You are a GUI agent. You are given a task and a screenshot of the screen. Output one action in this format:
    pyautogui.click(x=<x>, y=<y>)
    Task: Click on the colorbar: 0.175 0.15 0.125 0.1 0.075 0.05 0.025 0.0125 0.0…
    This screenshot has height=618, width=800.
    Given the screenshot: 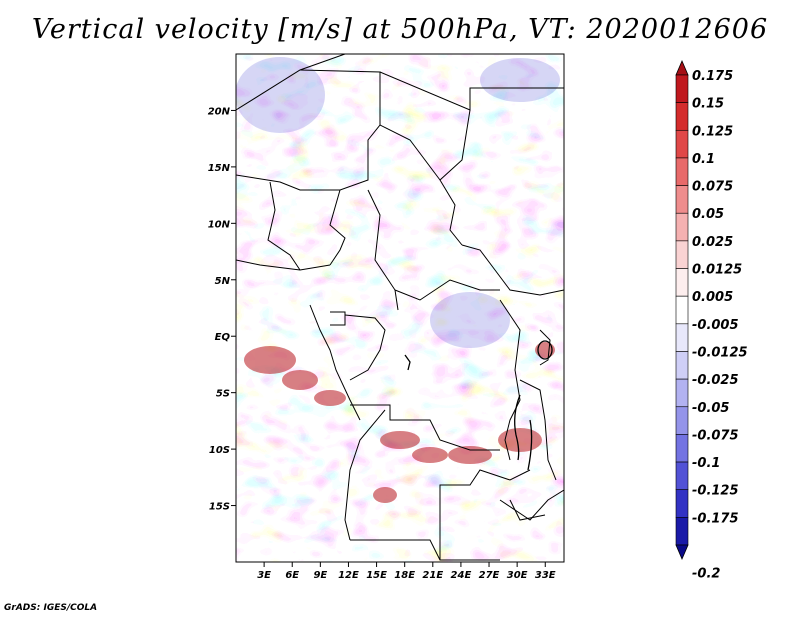 What is the action you would take?
    pyautogui.click(x=711, y=320)
    